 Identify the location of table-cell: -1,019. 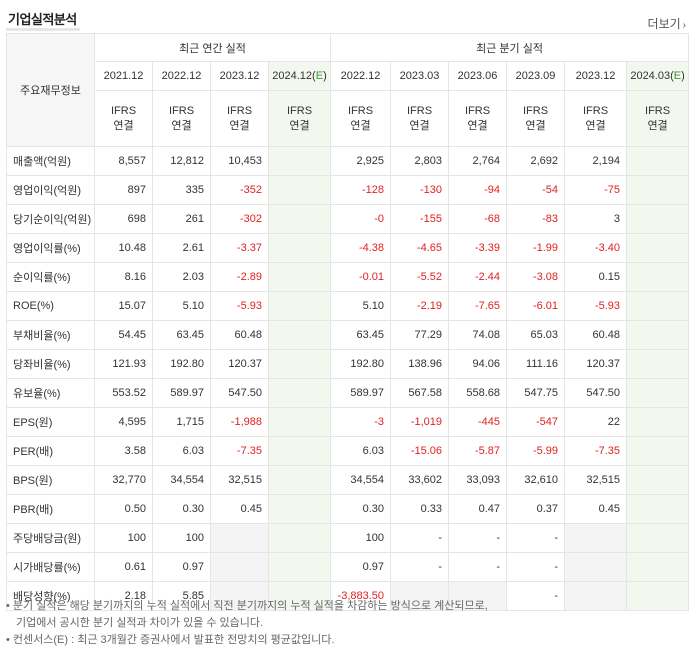
(420, 422).